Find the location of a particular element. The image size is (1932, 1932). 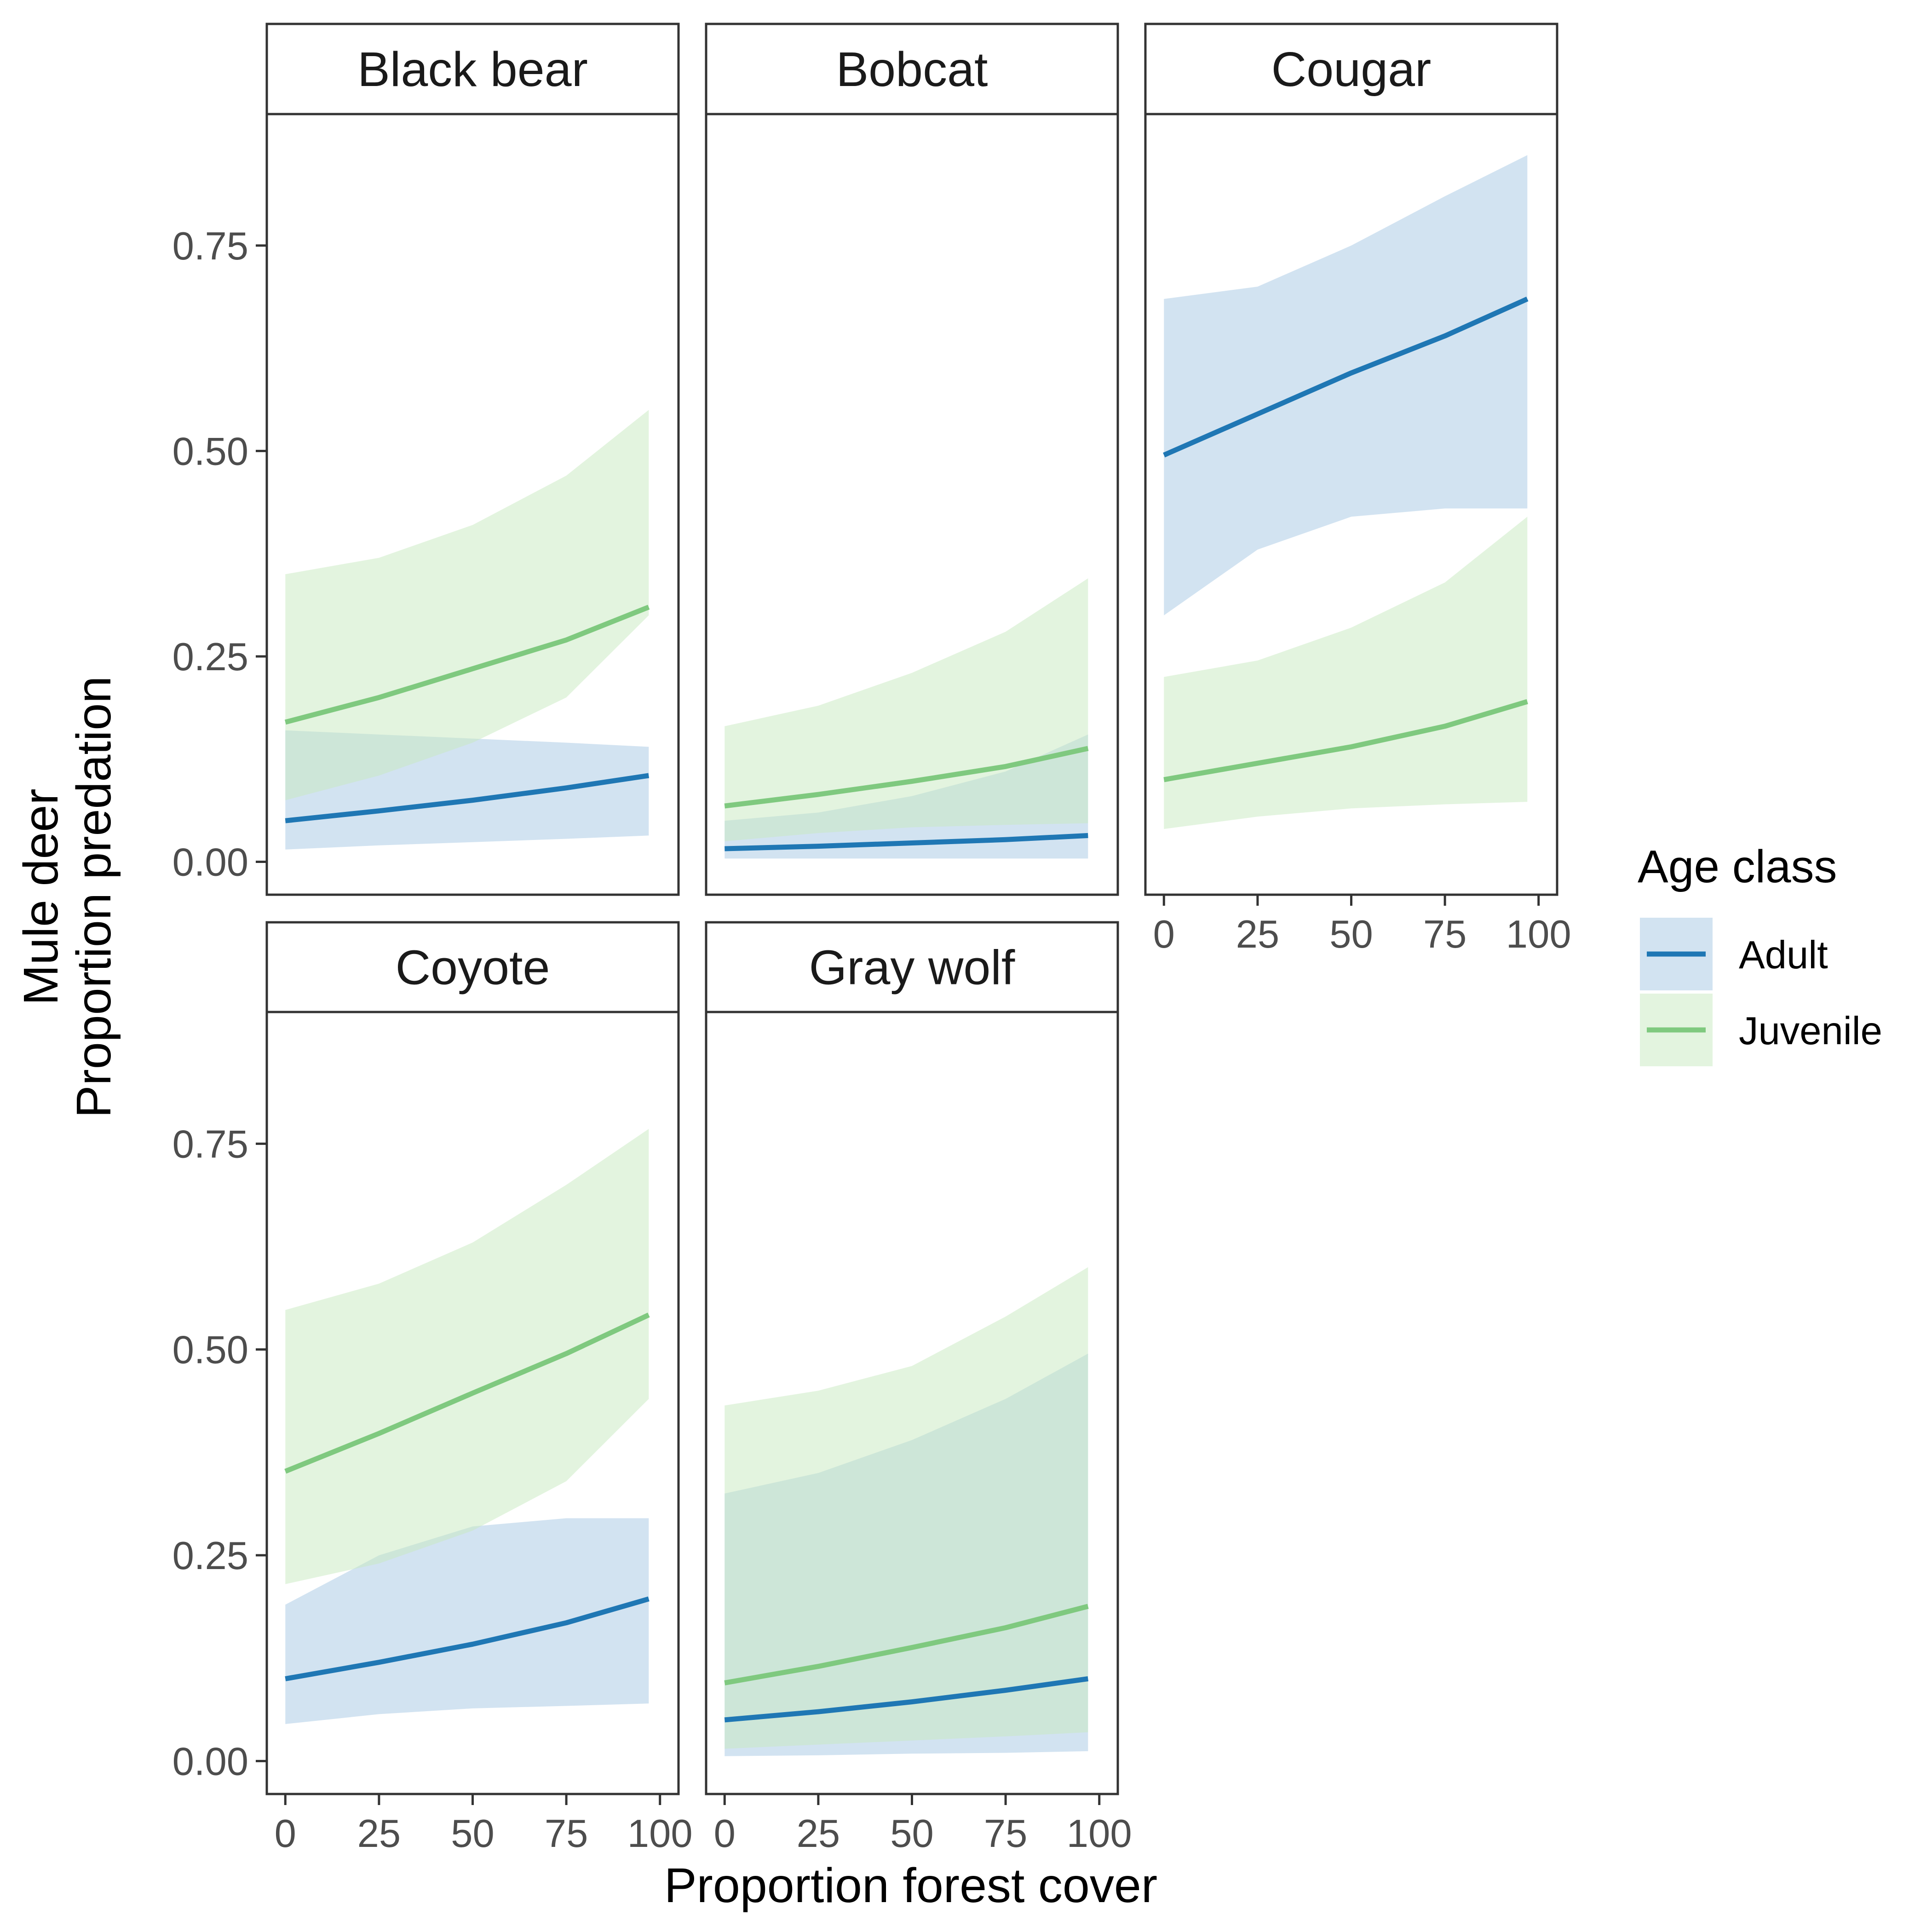

panel-coyote: Coyote 0.00 0.25 0.50 0.75 0 25 50 75 100 is located at coordinates (432, 1388).